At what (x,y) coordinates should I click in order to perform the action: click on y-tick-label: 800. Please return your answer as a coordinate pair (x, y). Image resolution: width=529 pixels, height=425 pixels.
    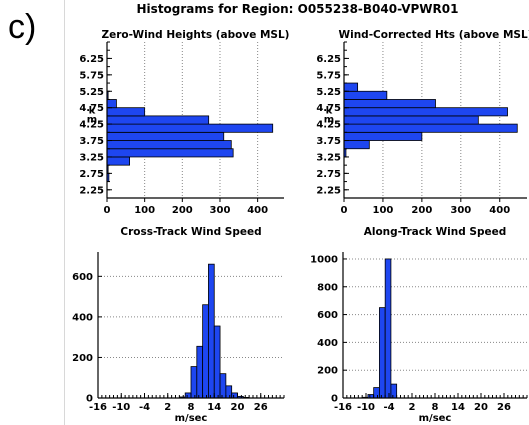
    Looking at the image, I should click on (327, 287).